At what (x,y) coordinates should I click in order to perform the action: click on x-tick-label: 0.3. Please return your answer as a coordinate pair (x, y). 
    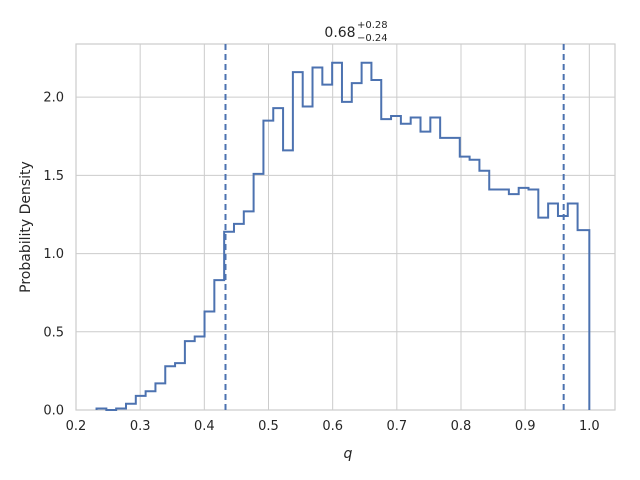
    Looking at the image, I should click on (140, 426).